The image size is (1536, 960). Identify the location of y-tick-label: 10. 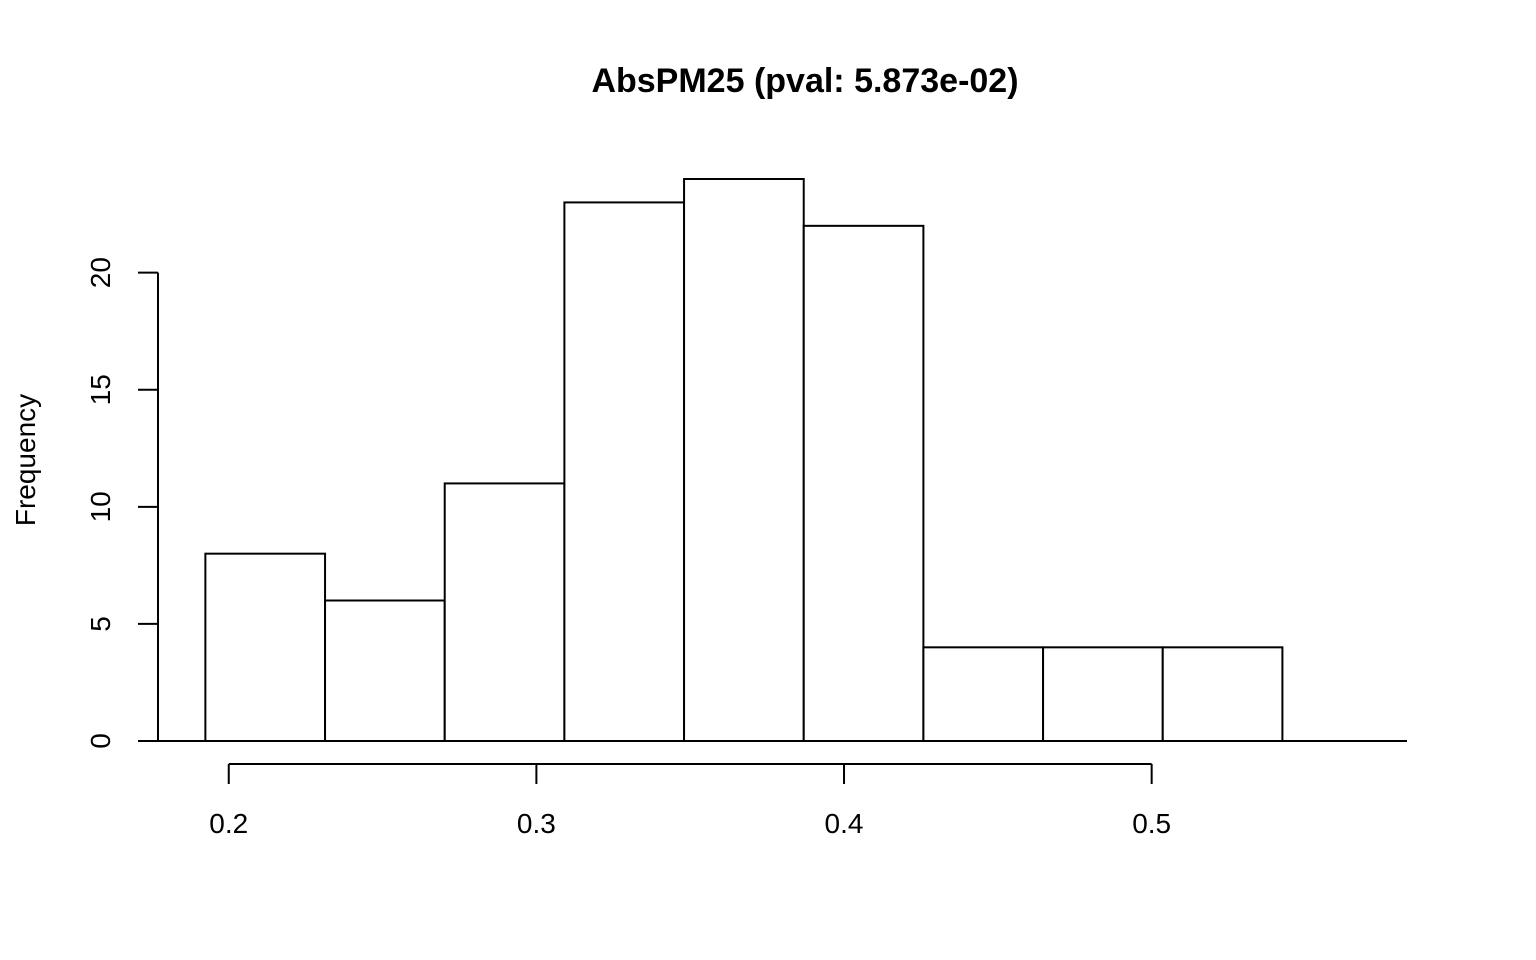
(100, 506).